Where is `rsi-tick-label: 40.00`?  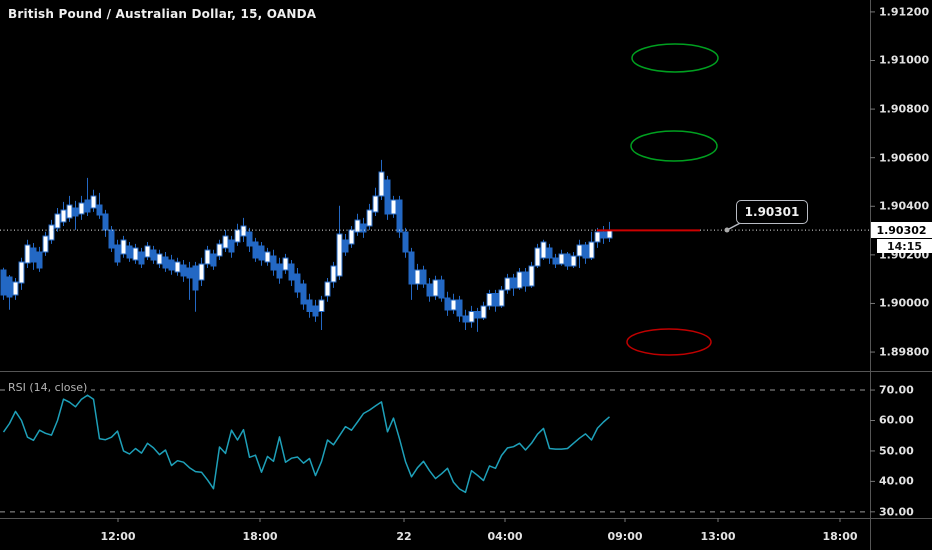 rsi-tick-label: 40.00 is located at coordinates (896, 481).